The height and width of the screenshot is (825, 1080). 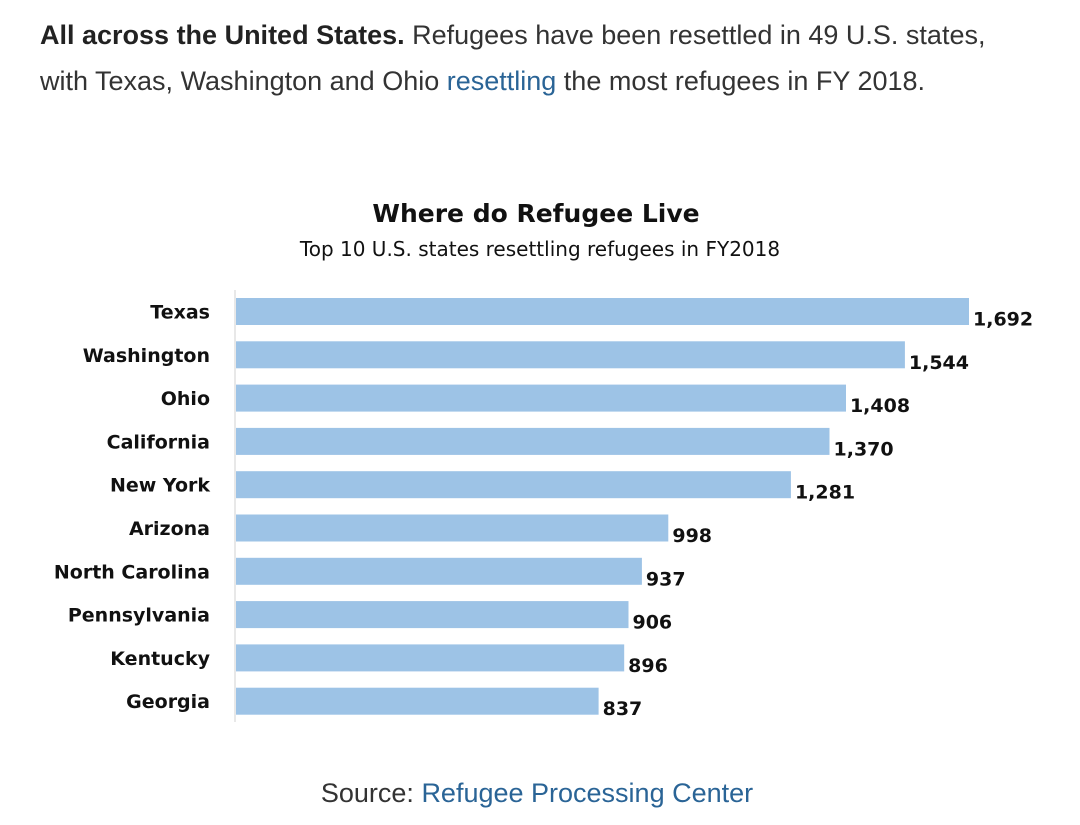 What do you see at coordinates (1003, 320) in the screenshot?
I see `value-label: 1,692` at bounding box center [1003, 320].